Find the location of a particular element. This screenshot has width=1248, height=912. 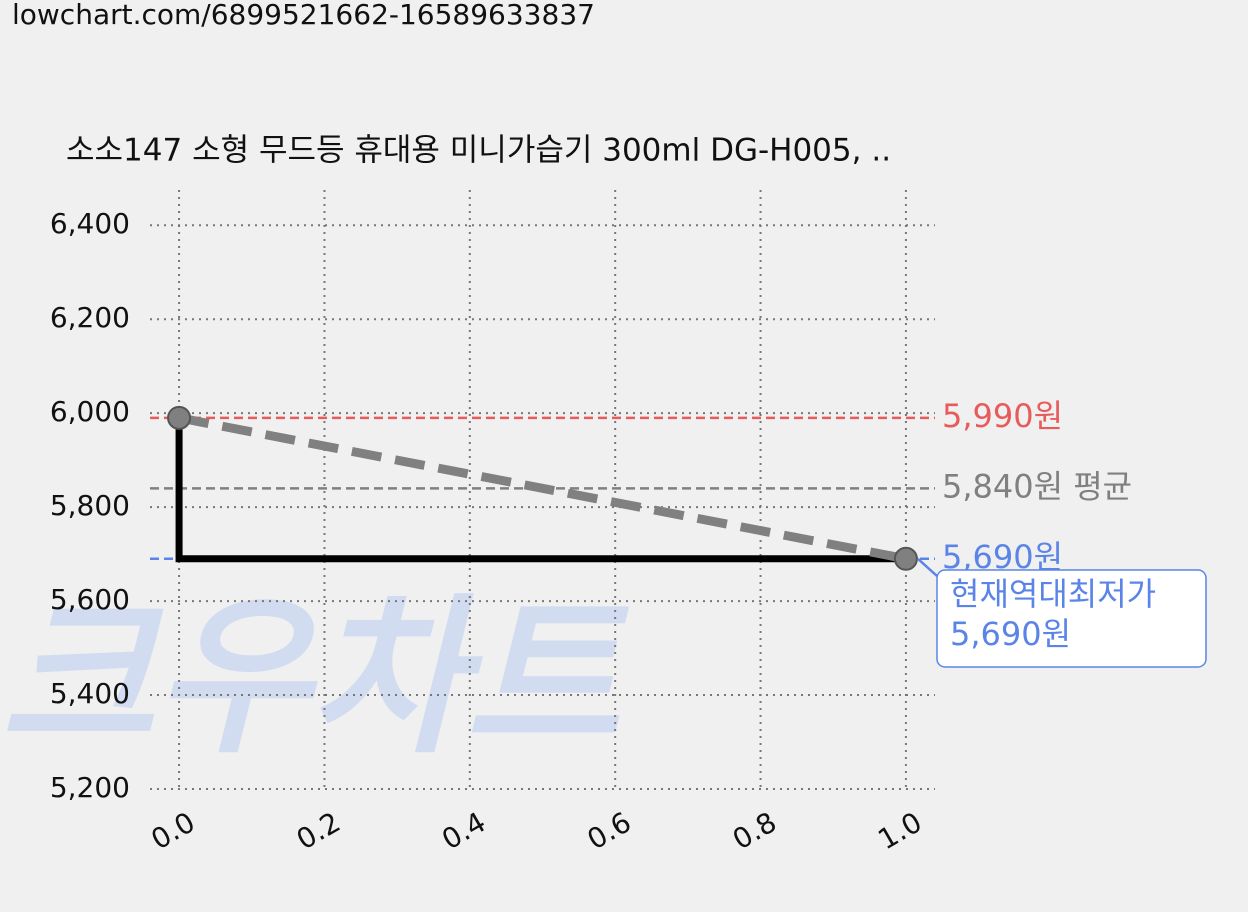

price-step-line is located at coordinates (540, 490).